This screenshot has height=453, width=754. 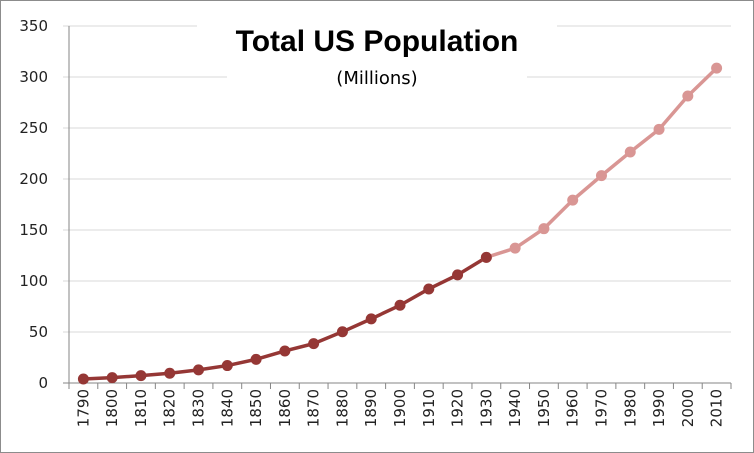 What do you see at coordinates (342, 408) in the screenshot?
I see `x-tick-label: 1880` at bounding box center [342, 408].